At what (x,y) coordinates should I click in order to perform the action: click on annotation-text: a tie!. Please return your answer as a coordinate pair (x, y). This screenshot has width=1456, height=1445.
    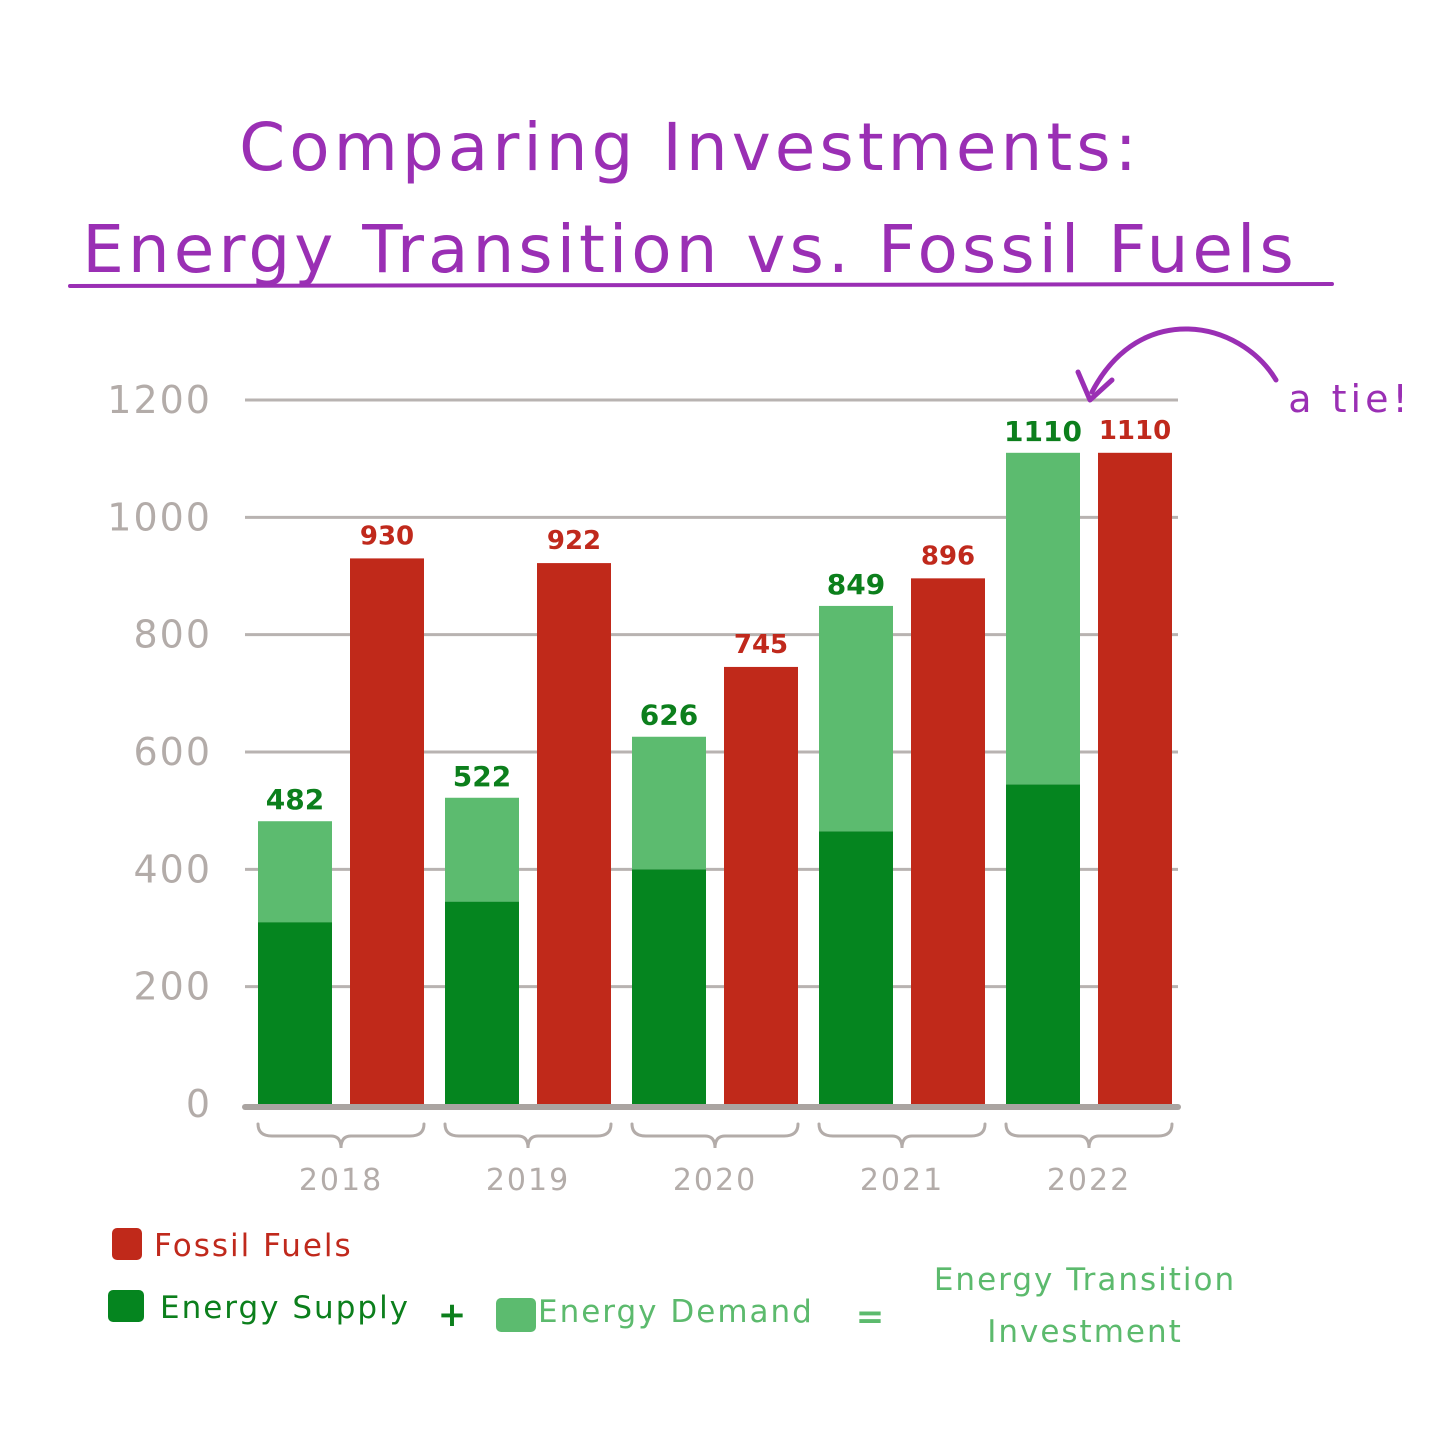
    Looking at the image, I should click on (1349, 399).